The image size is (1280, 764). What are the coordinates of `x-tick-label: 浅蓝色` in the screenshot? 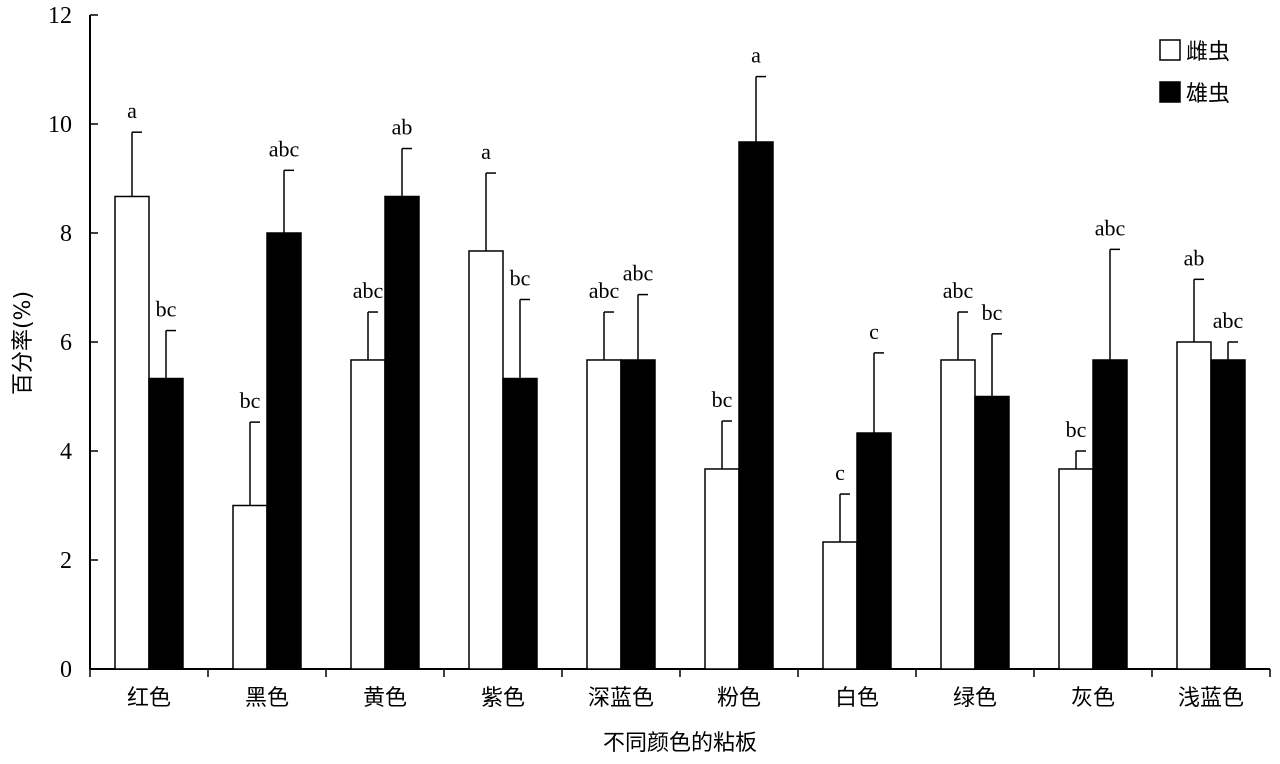 It's located at (1211, 698).